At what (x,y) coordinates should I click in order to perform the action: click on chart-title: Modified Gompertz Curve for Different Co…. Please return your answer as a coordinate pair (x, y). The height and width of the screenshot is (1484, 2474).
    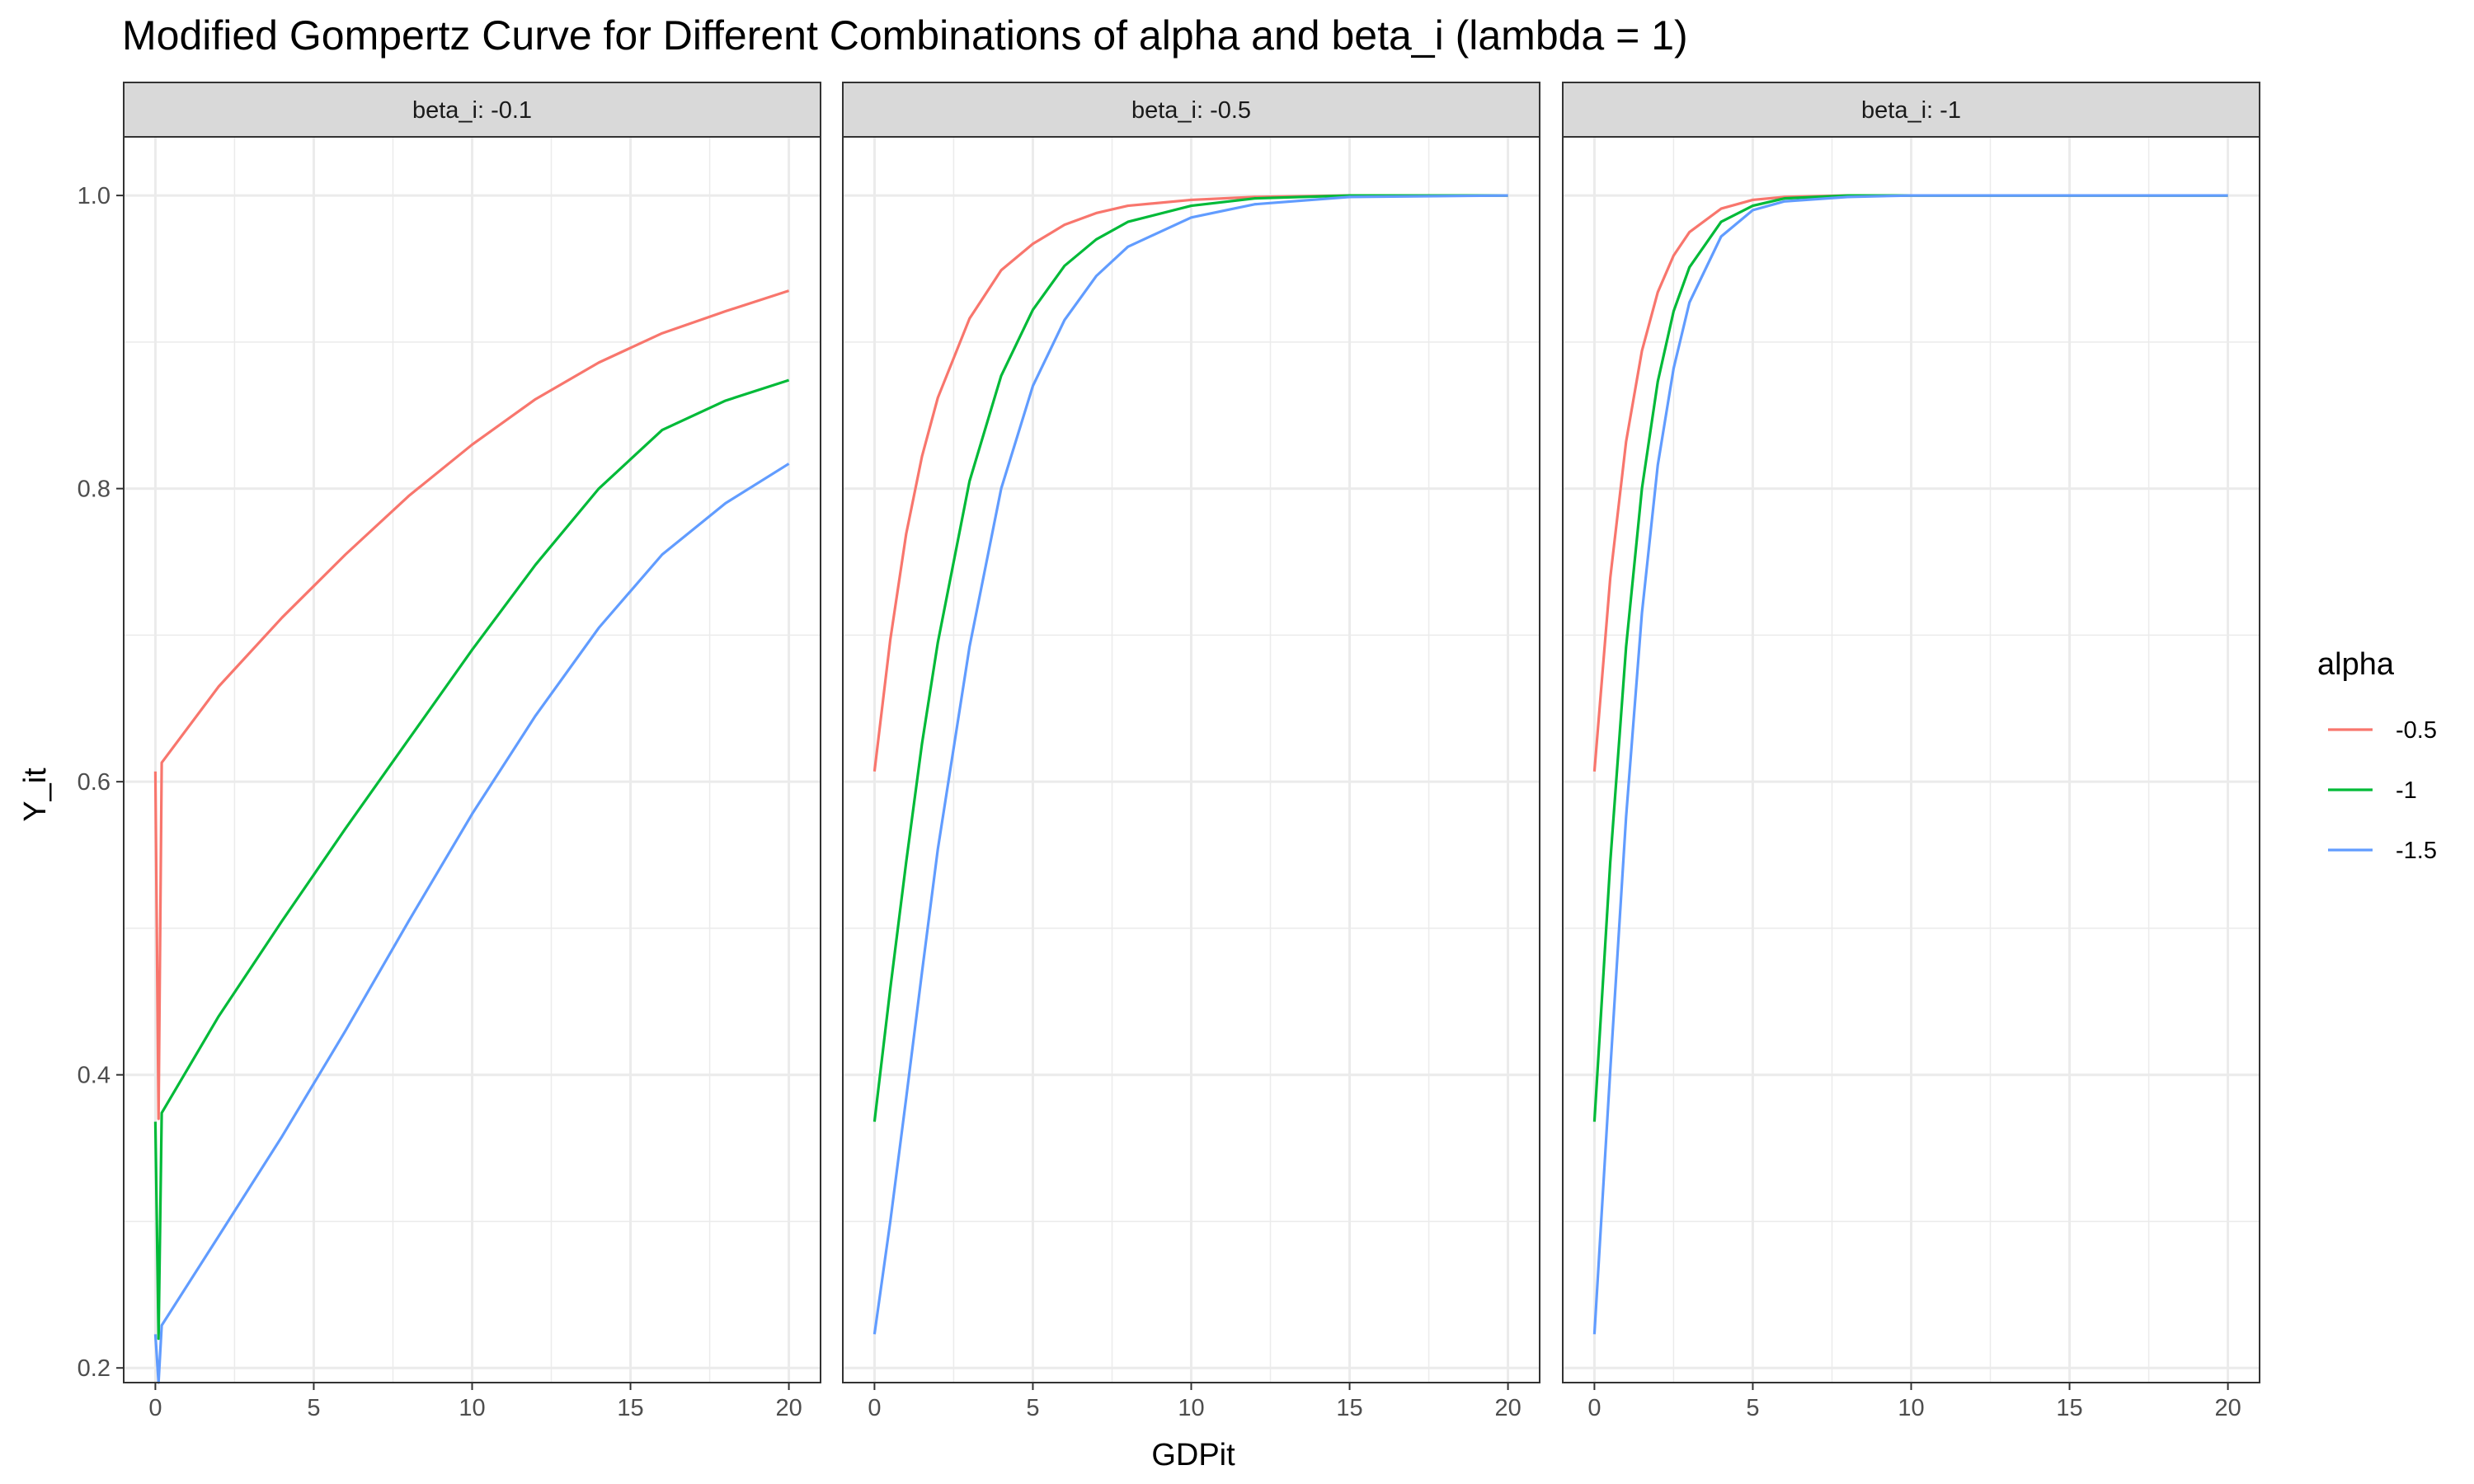
    Looking at the image, I should click on (905, 35).